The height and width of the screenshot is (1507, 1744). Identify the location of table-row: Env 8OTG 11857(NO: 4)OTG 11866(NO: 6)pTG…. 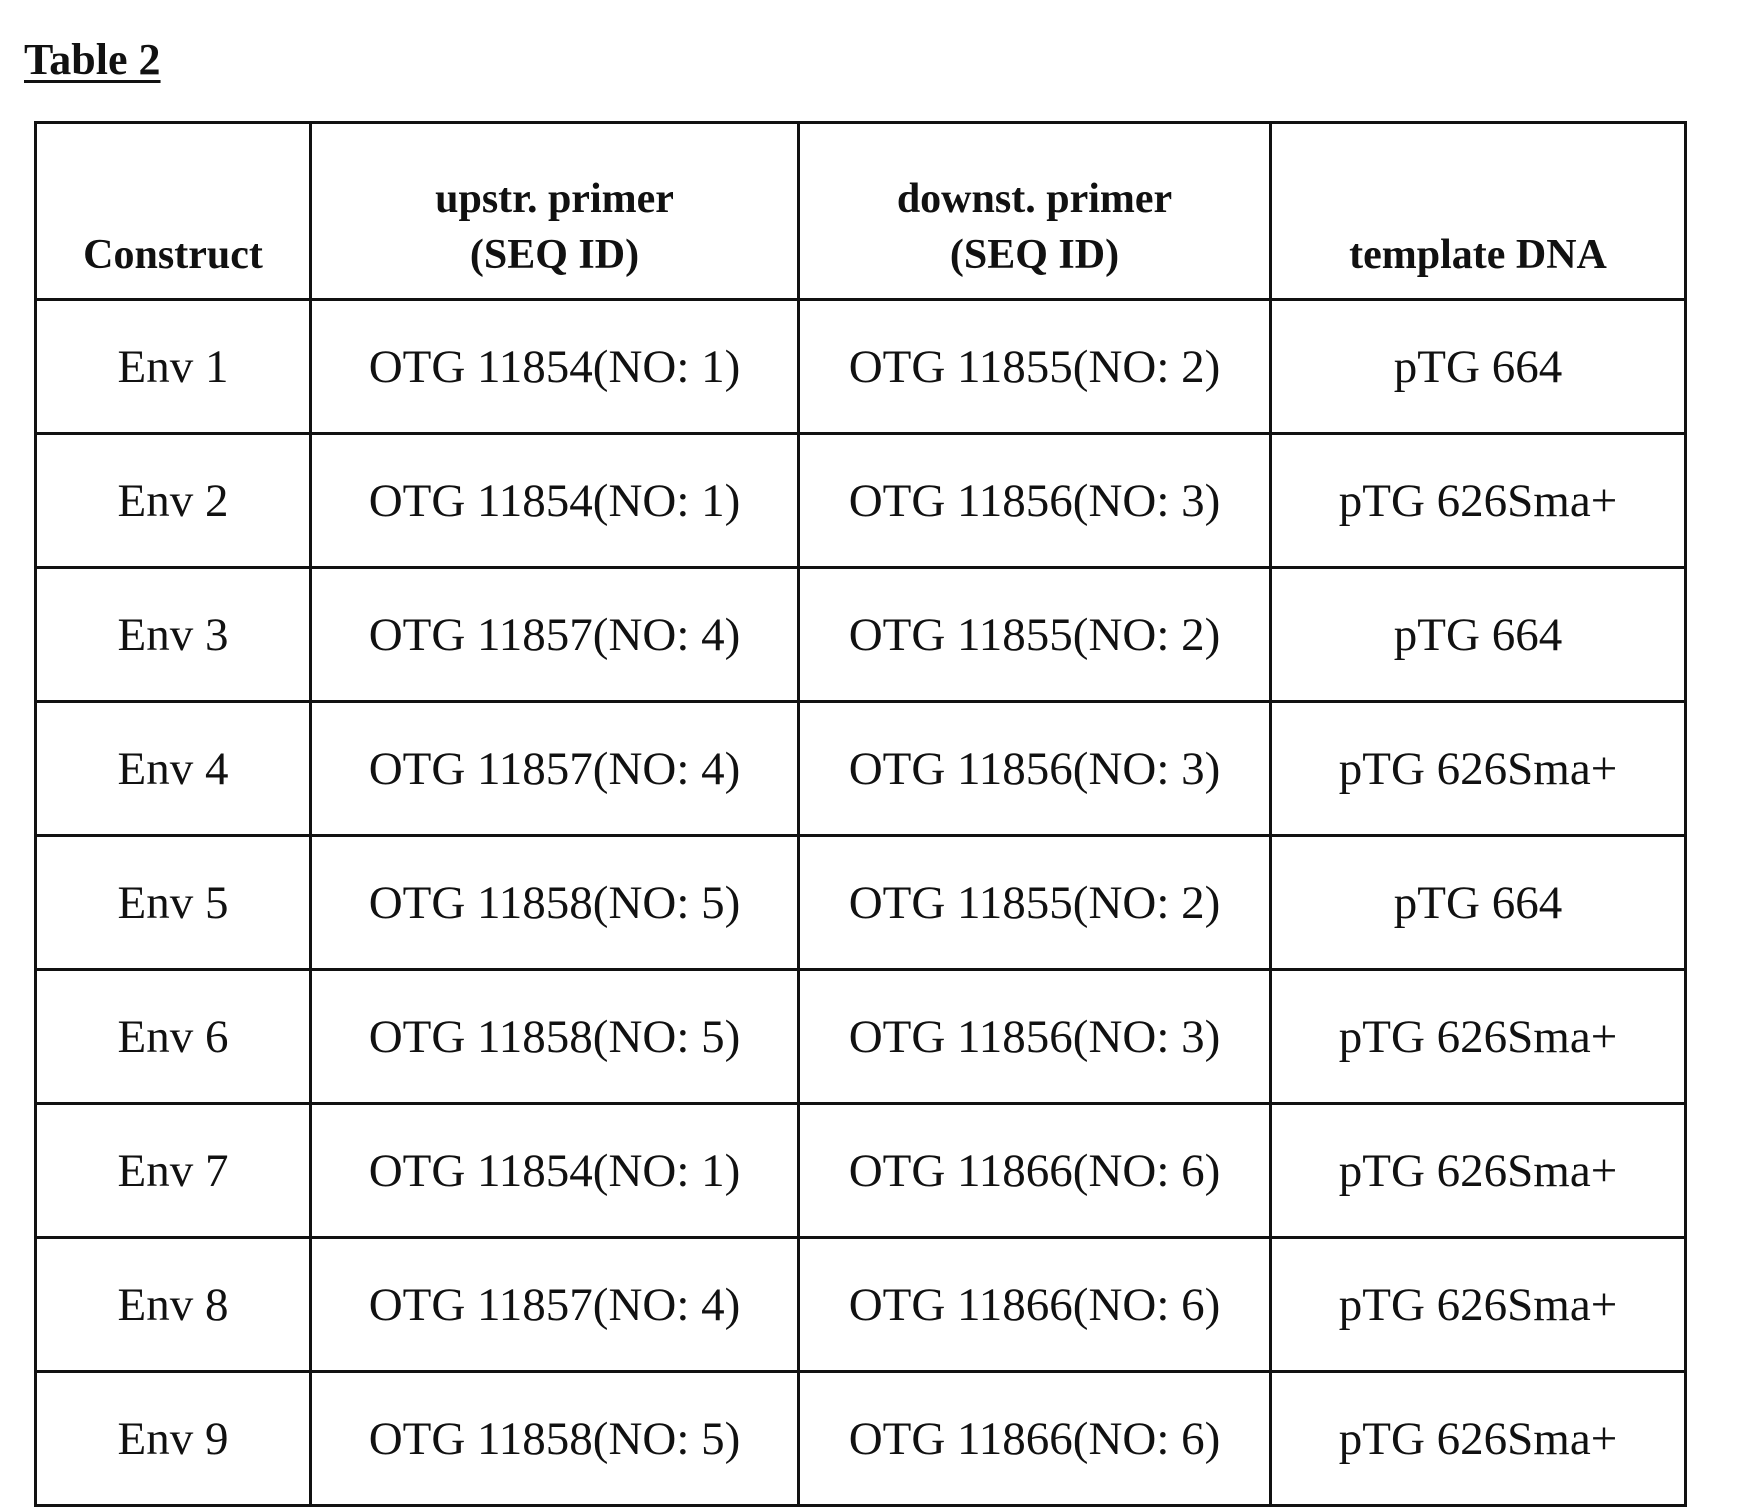
(861, 1305).